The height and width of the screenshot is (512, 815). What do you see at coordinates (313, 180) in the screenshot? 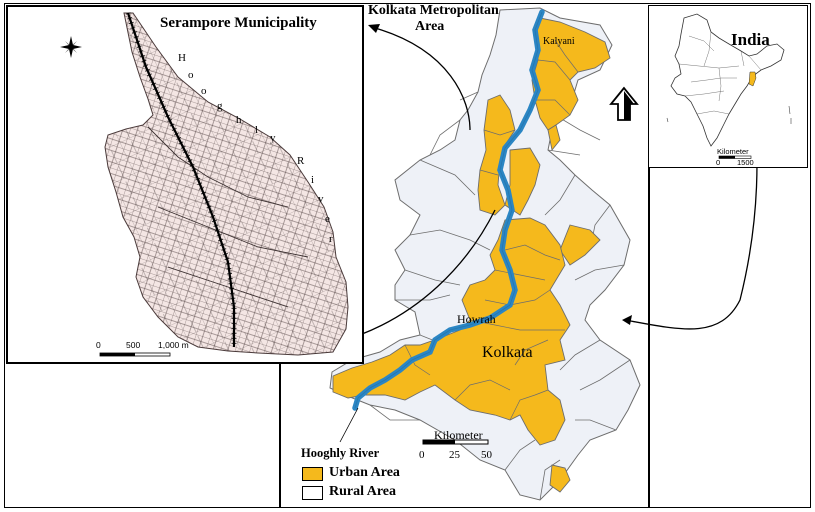
I see `river-letter: i` at bounding box center [313, 180].